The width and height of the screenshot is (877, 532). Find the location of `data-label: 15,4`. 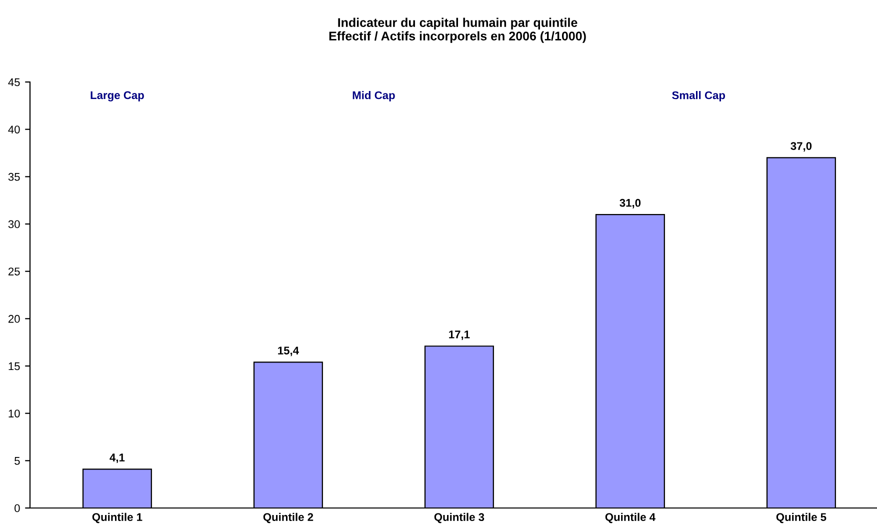

data-label: 15,4 is located at coordinates (288, 351).